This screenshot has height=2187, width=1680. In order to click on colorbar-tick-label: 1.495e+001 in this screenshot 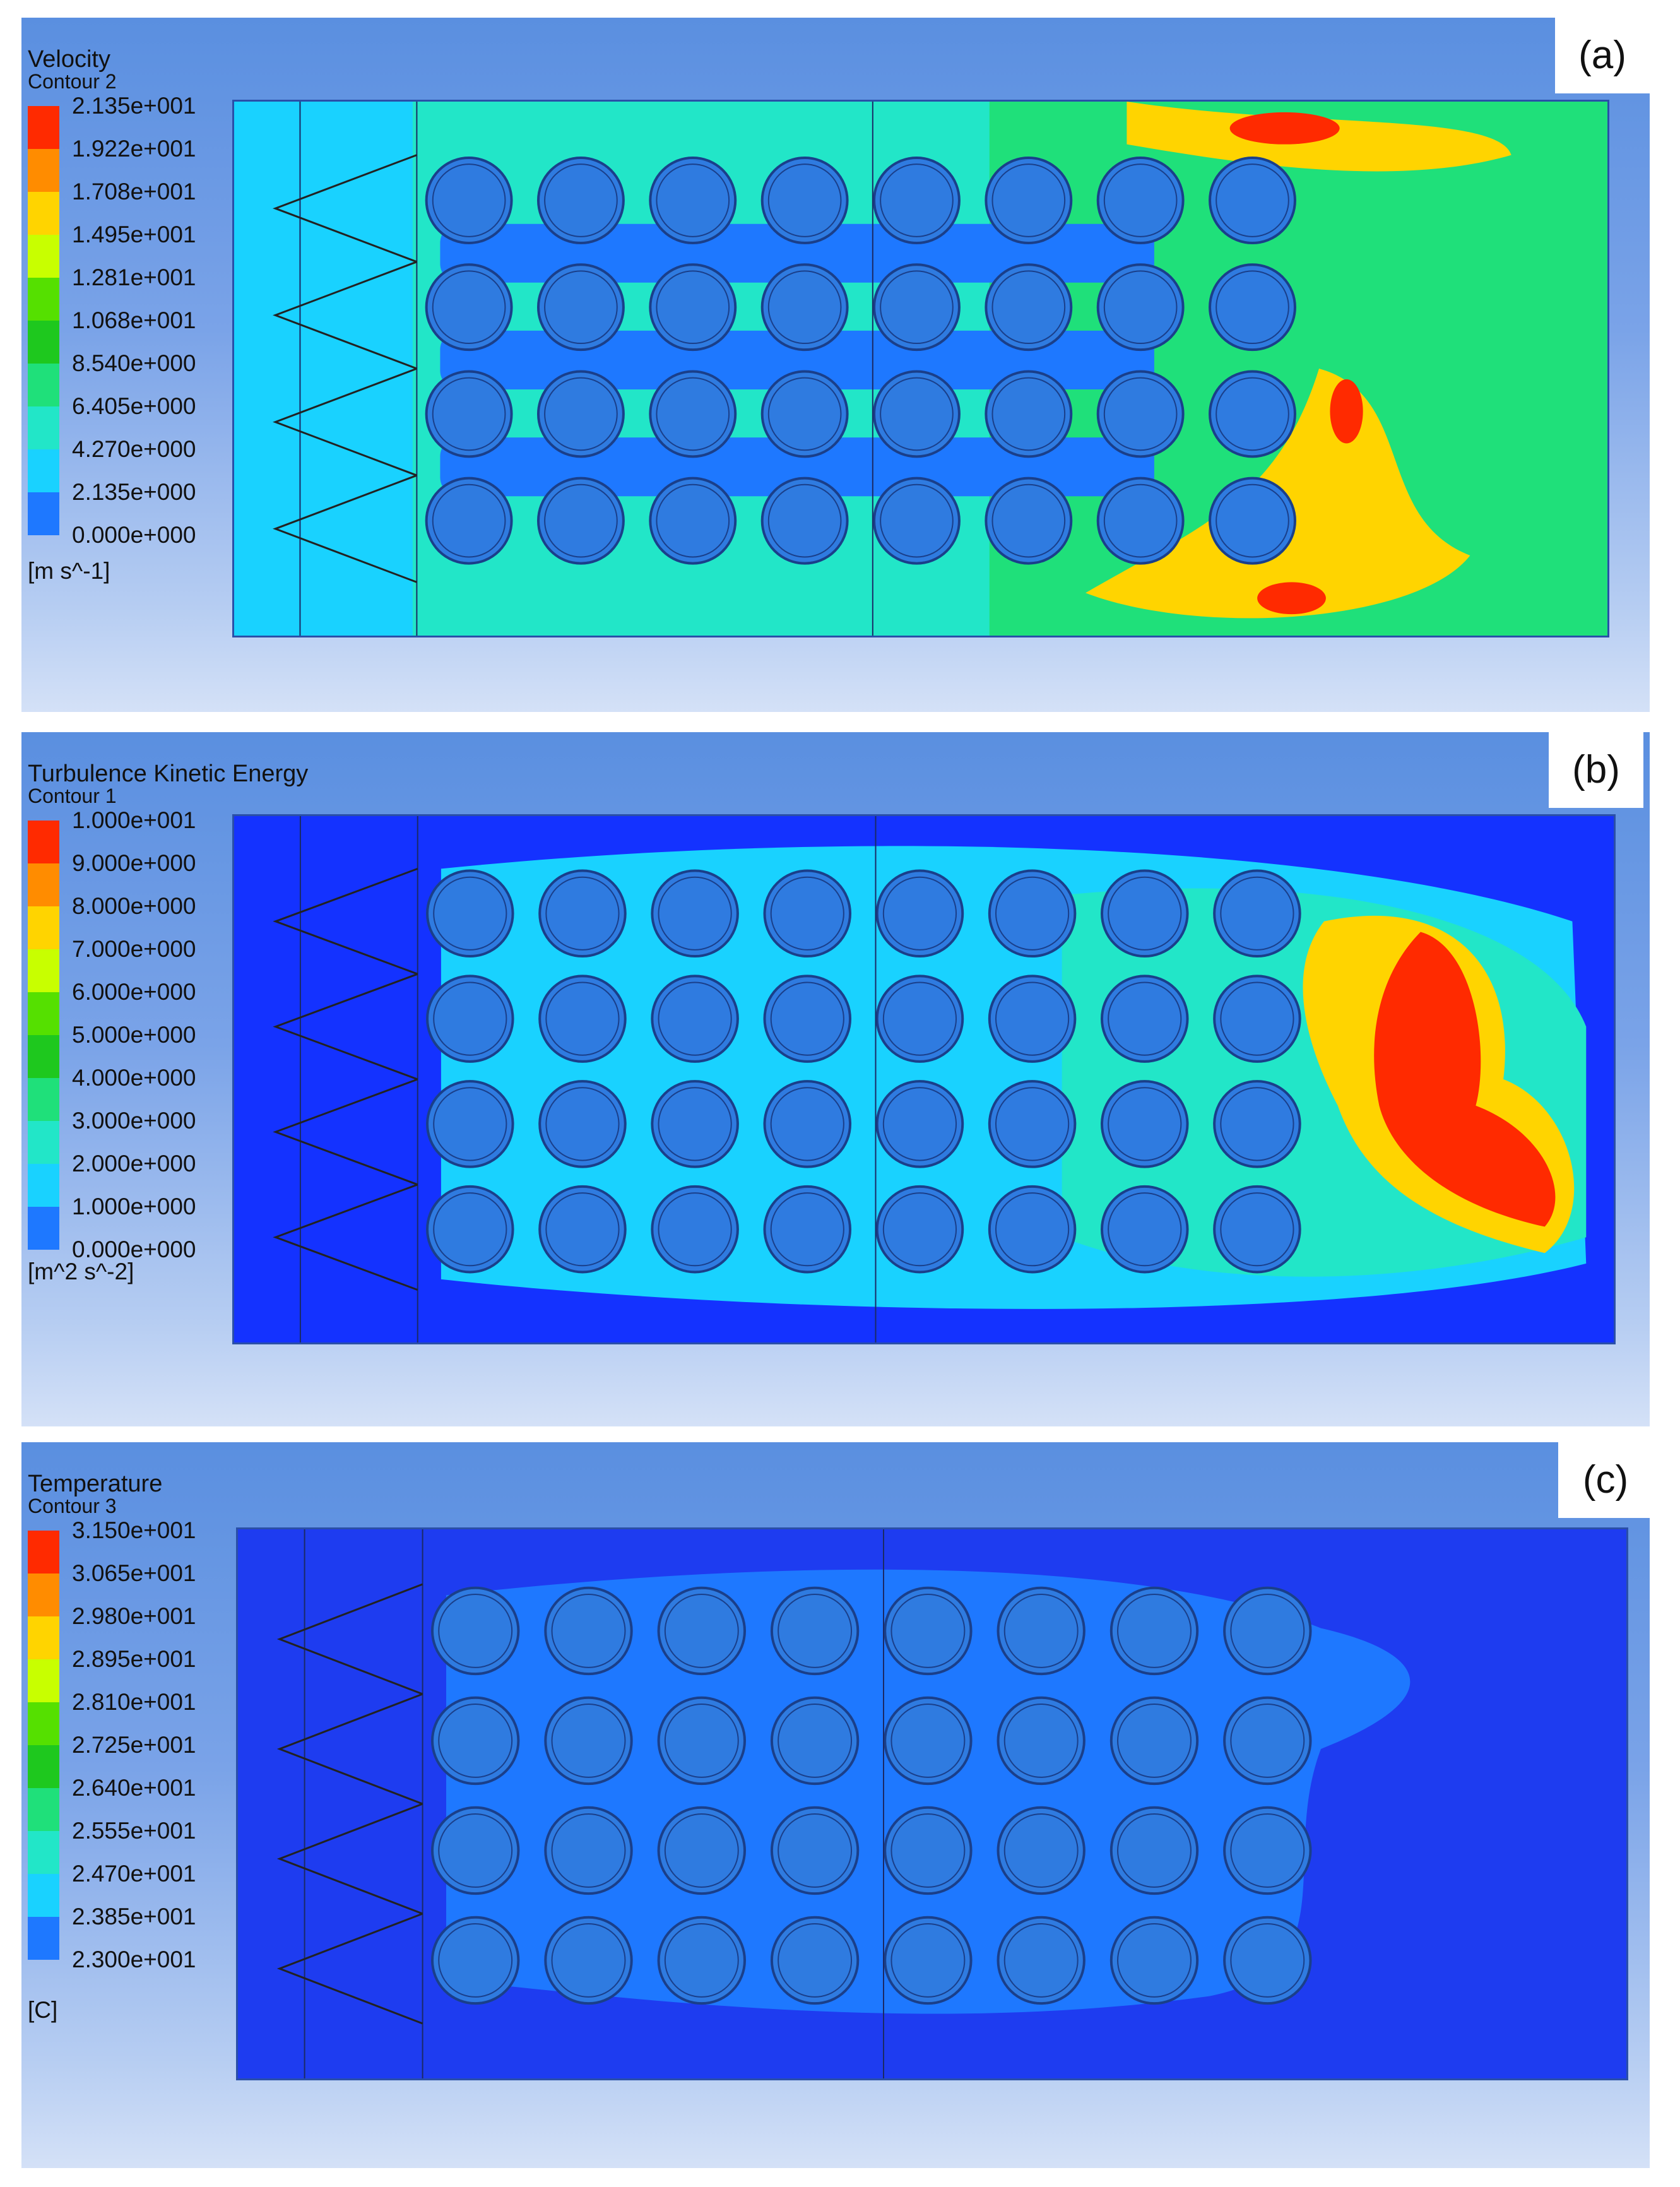, I will do `click(134, 234)`.